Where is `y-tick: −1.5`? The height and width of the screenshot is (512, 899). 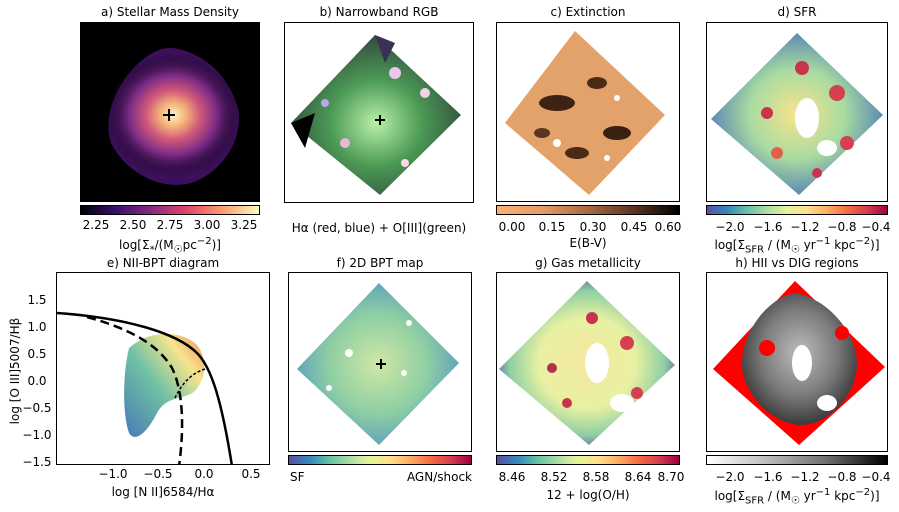
y-tick: −1.5 is located at coordinates (37, 462).